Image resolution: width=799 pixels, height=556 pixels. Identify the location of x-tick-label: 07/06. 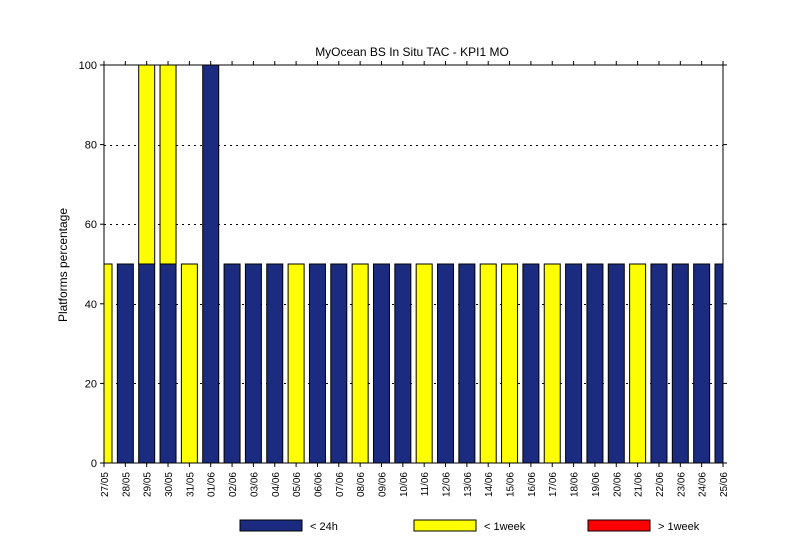
(340, 484).